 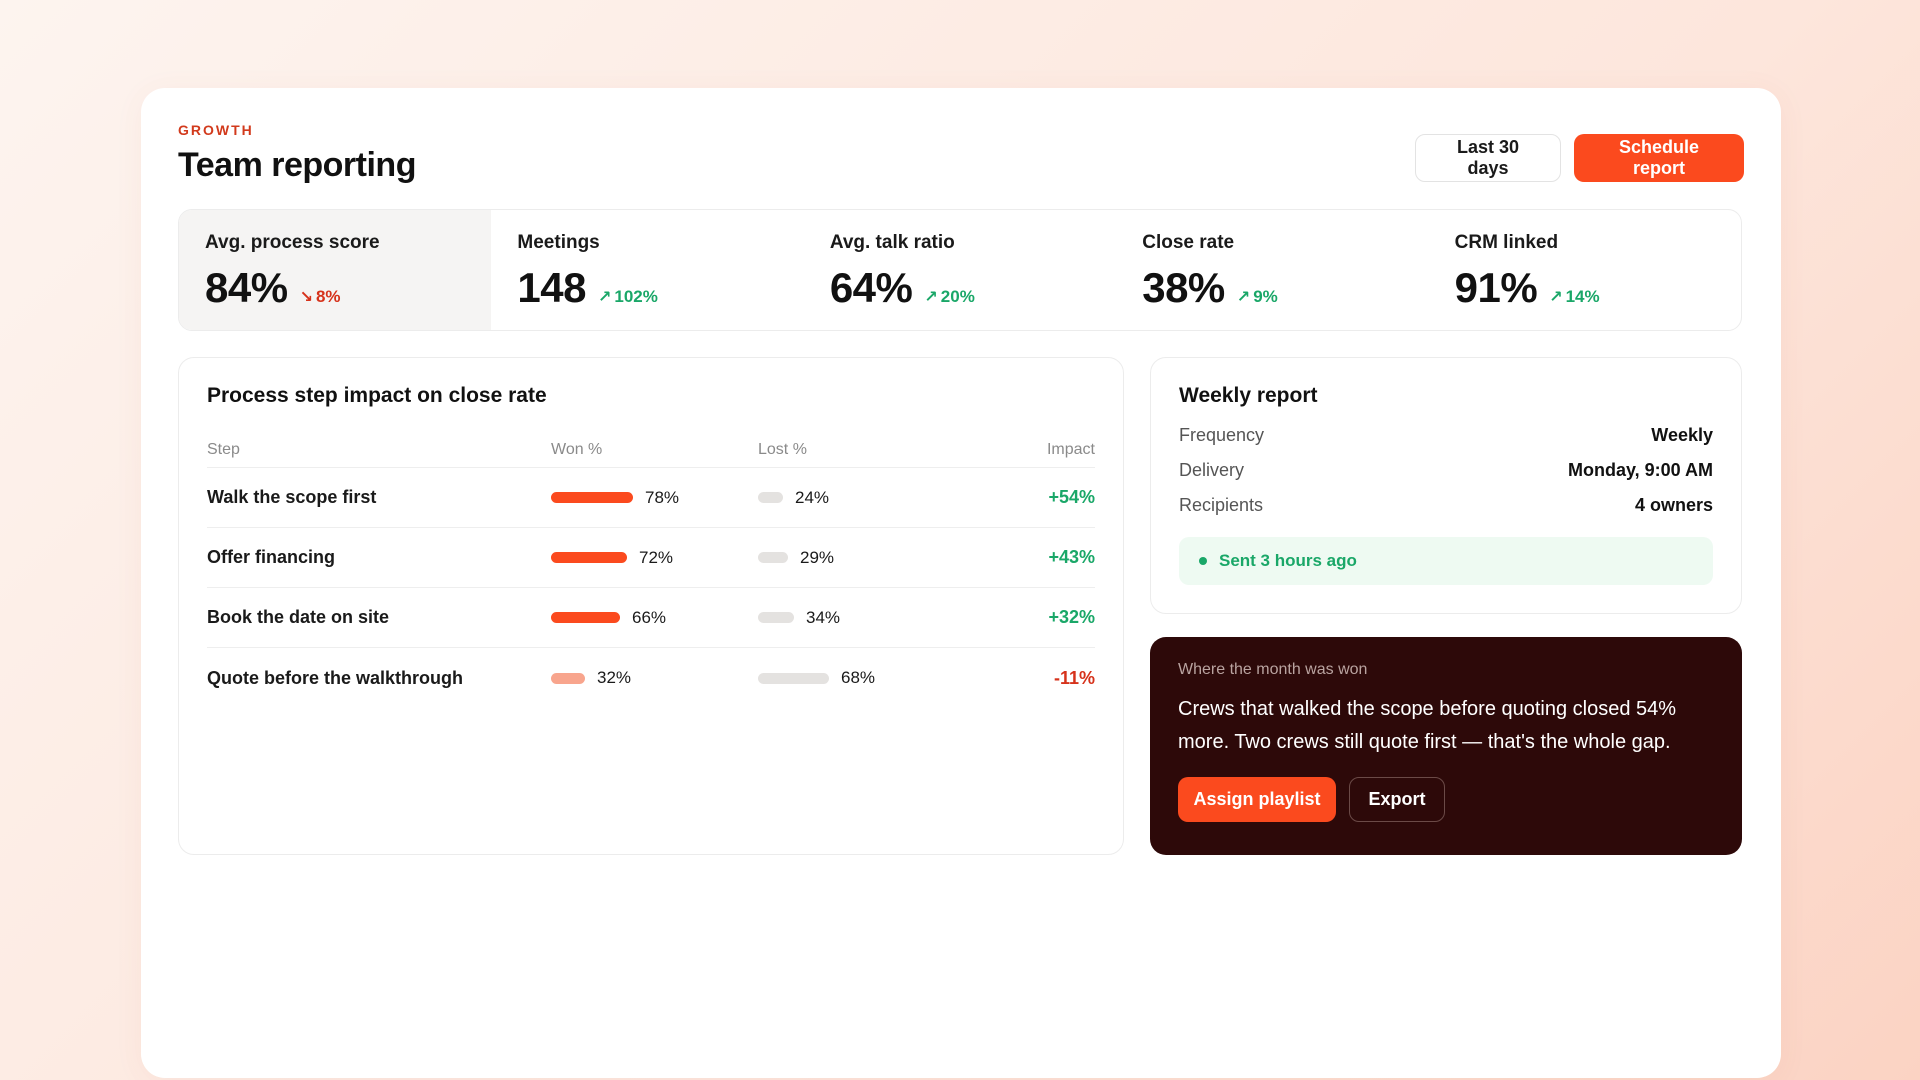 What do you see at coordinates (328, 296) in the screenshot?
I see `kpi-delta-value: 8%` at bounding box center [328, 296].